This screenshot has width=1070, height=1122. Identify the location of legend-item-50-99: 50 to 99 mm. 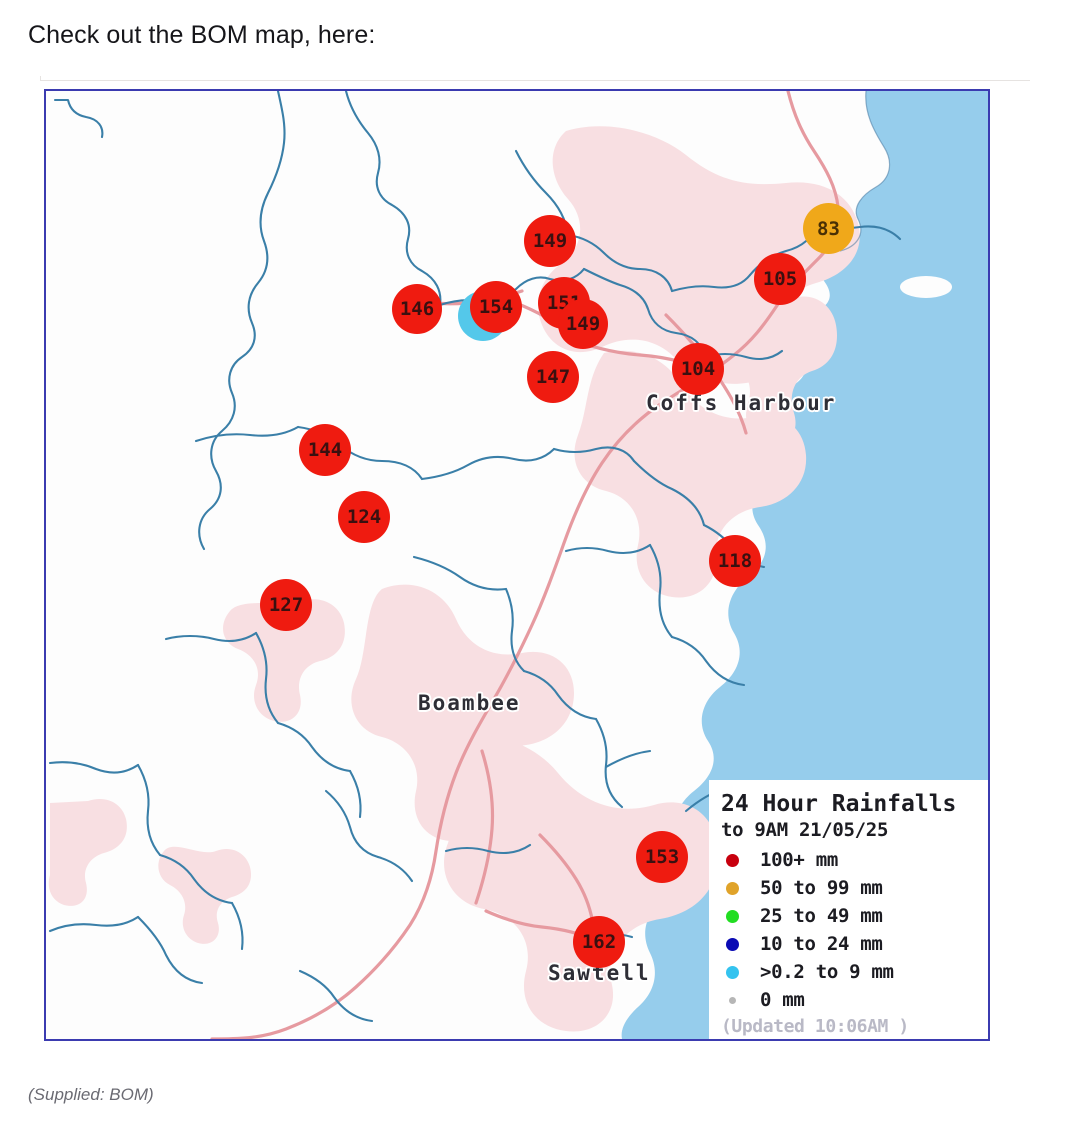
(849, 888).